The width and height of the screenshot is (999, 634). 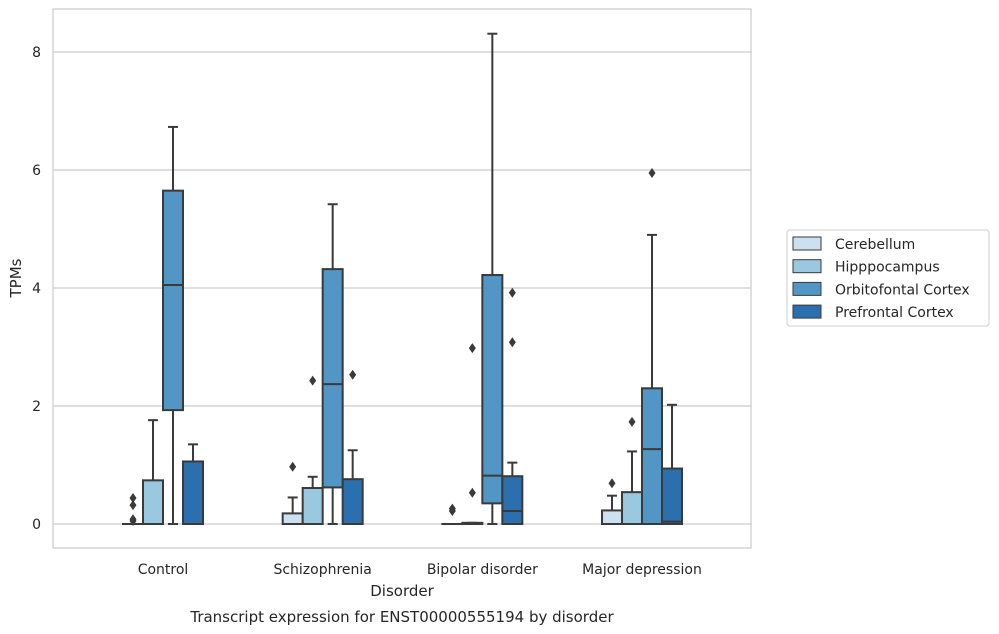 I want to click on y-tick-label: 0, so click(x=36, y=525).